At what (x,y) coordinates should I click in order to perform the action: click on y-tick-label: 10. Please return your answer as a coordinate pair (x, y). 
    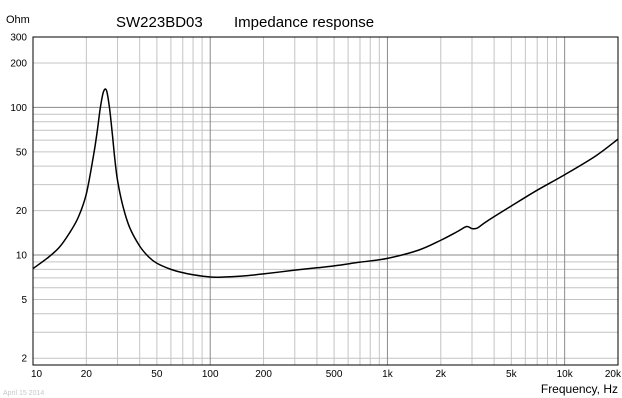
    Looking at the image, I should click on (22, 256).